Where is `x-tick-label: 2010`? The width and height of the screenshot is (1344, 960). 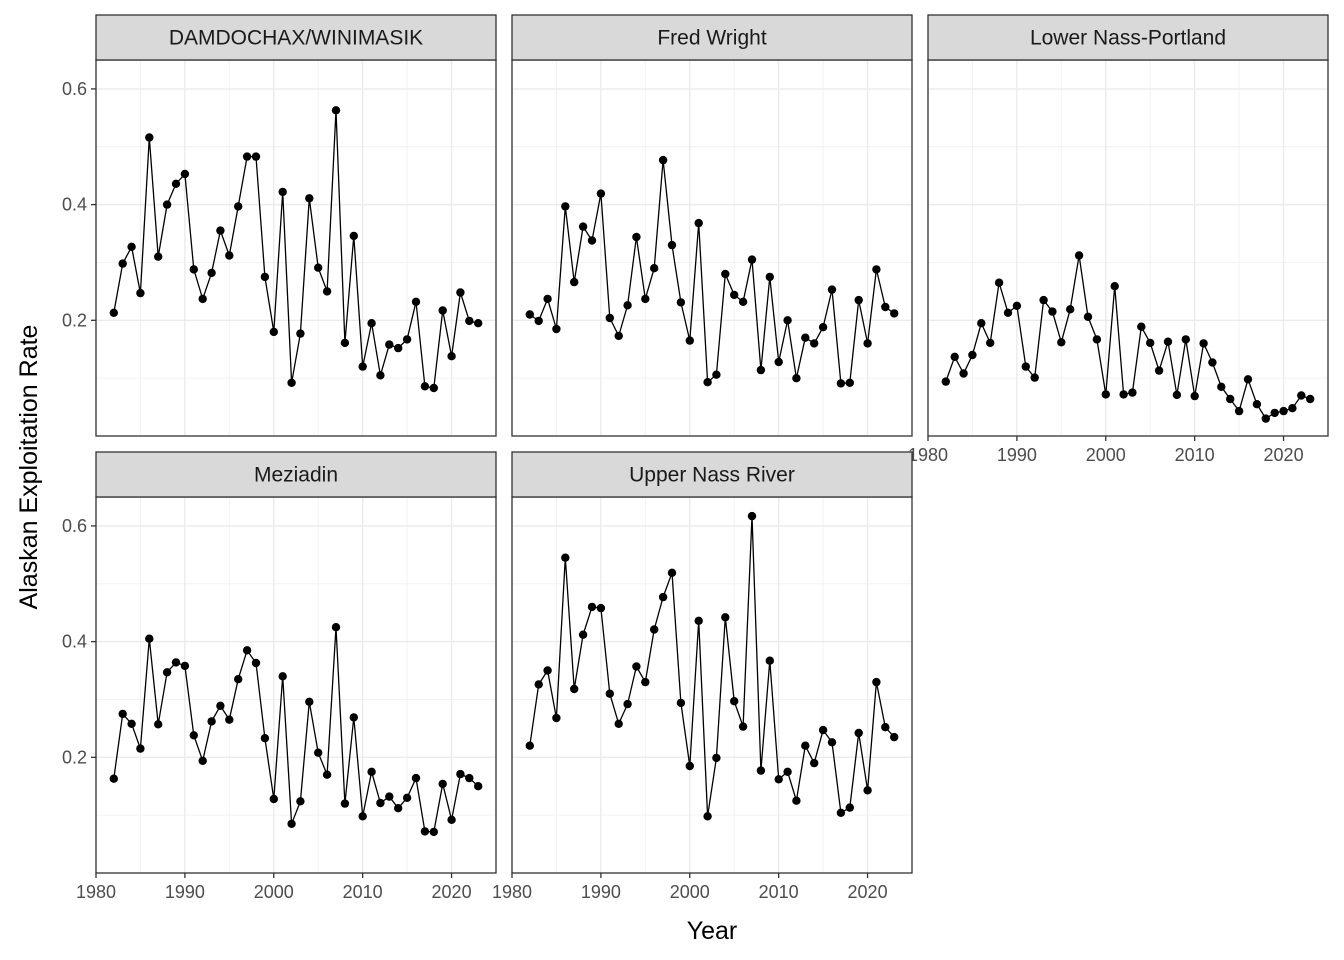
x-tick-label: 2010 is located at coordinates (779, 892).